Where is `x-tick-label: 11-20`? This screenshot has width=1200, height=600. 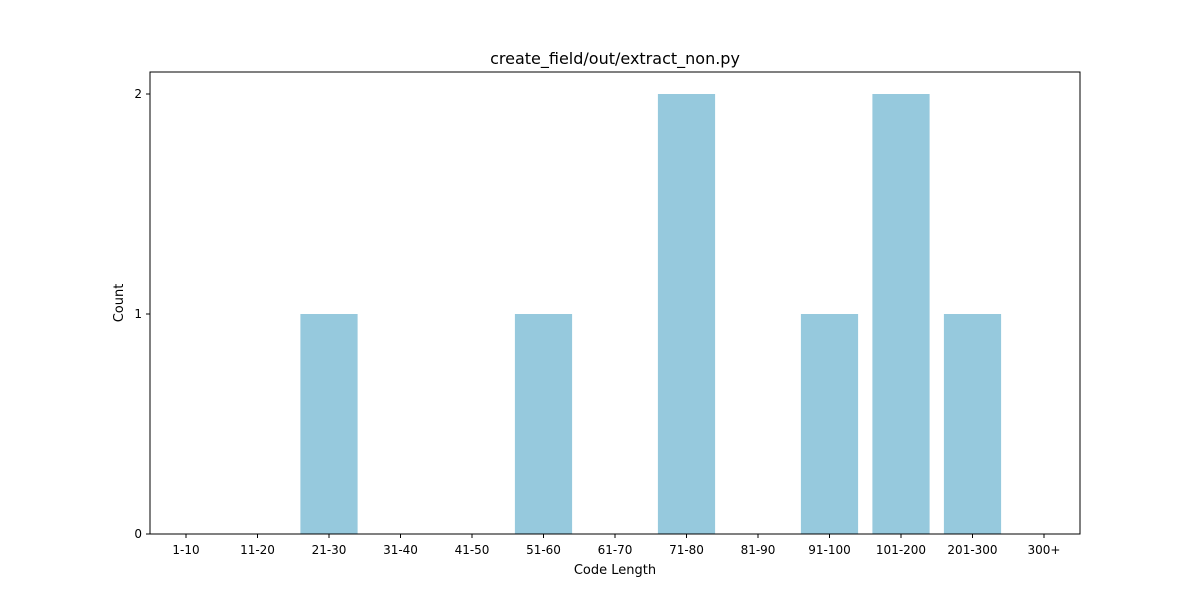
x-tick-label: 11-20 is located at coordinates (257, 550).